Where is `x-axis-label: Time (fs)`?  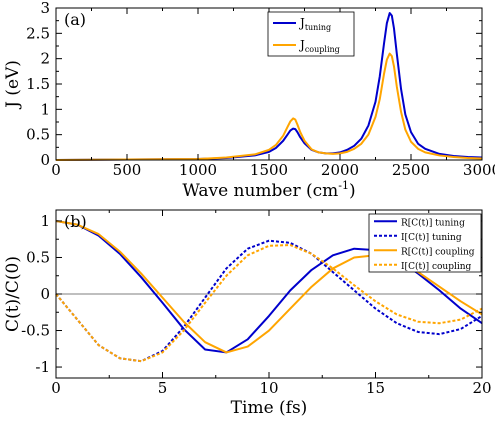
x-axis-label: Time (fs) is located at coordinates (269, 408).